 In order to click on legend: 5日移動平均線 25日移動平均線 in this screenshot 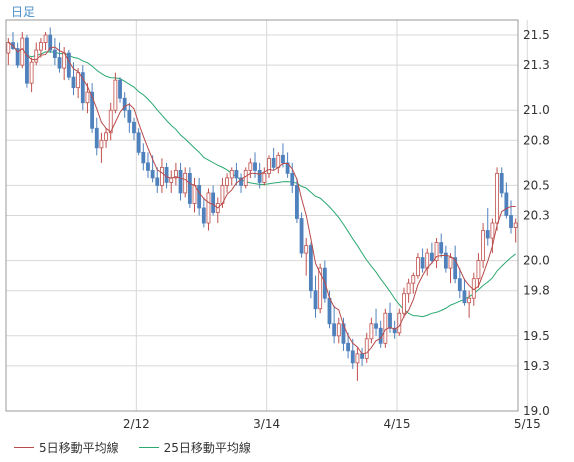, I will do `click(287, 447)`.